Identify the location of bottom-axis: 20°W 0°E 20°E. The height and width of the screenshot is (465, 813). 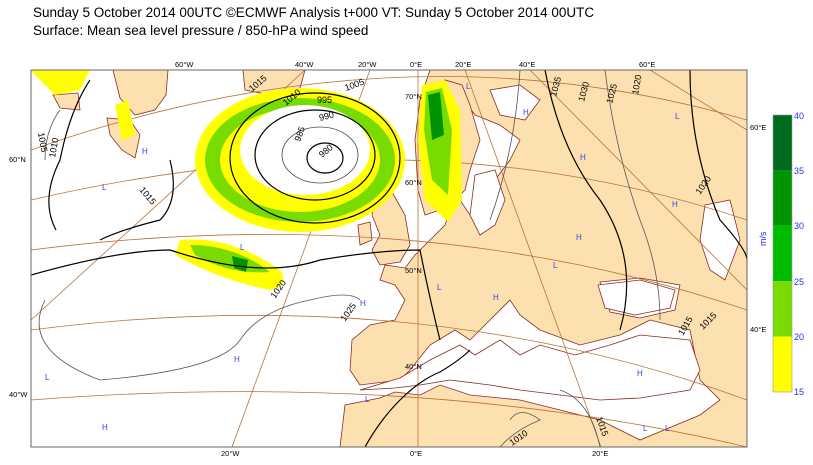
(414, 453).